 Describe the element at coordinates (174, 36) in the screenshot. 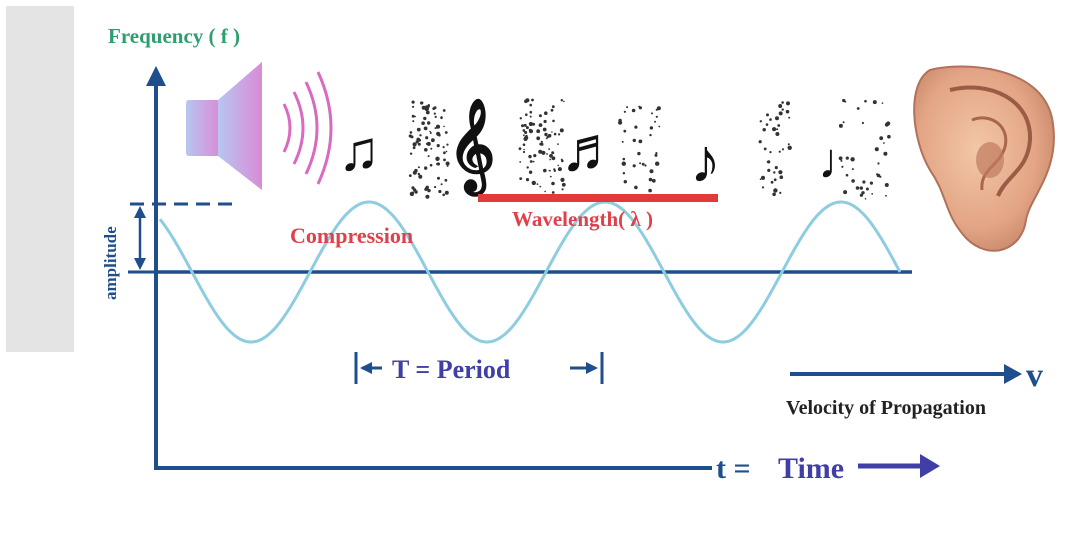

I see `frequency-label: Frequency ( f )` at that location.